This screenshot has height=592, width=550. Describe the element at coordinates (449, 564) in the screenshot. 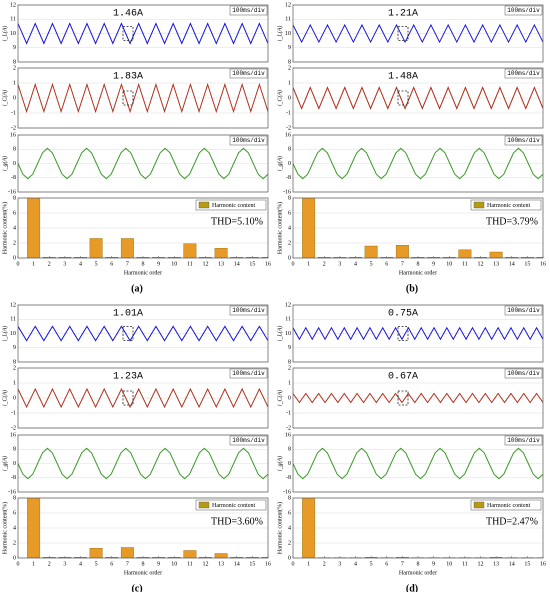

I see `x-tick-label: 10` at that location.